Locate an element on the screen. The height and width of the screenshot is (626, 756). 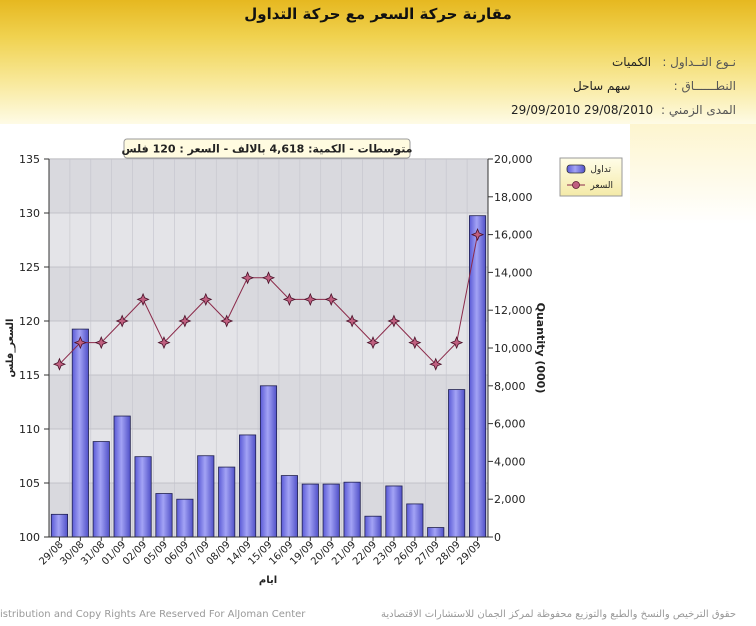
y-right-tick-label: 10,000 is located at coordinates (513, 348).